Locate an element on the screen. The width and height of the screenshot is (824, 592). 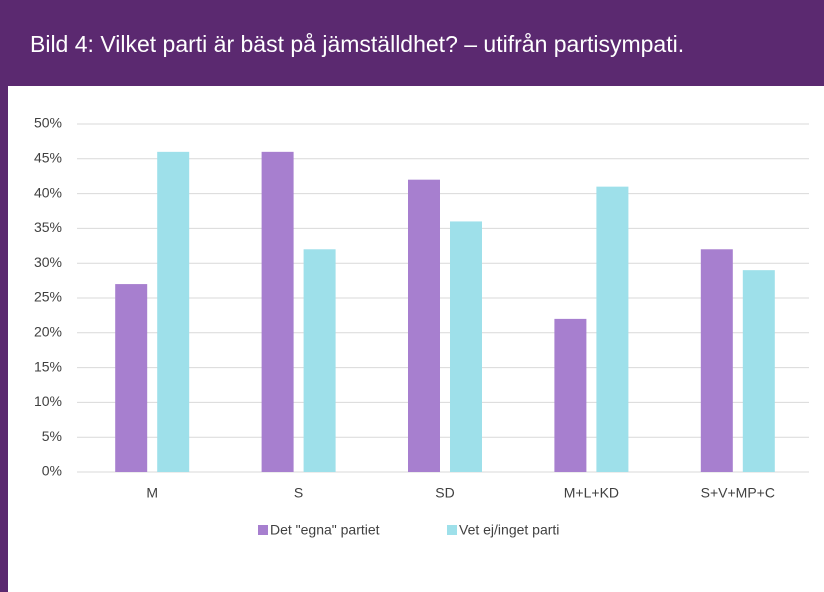
x-tick-label: M is located at coordinates (152, 493).